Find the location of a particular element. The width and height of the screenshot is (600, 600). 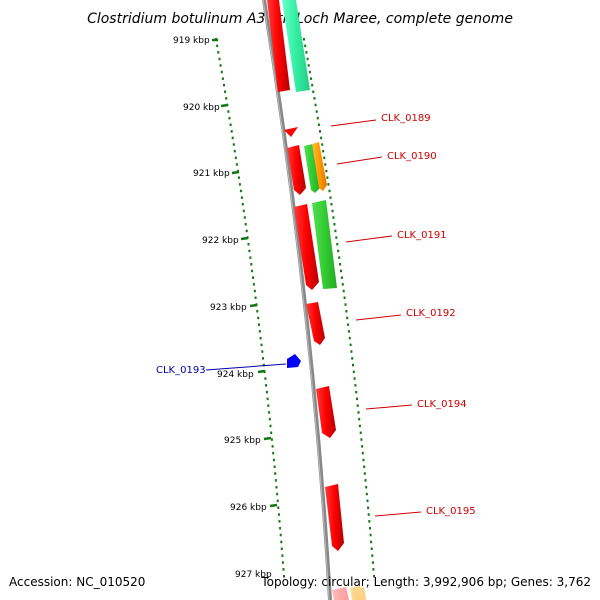

gene-label-clk-0189: CLK_0189 is located at coordinates (406, 118).